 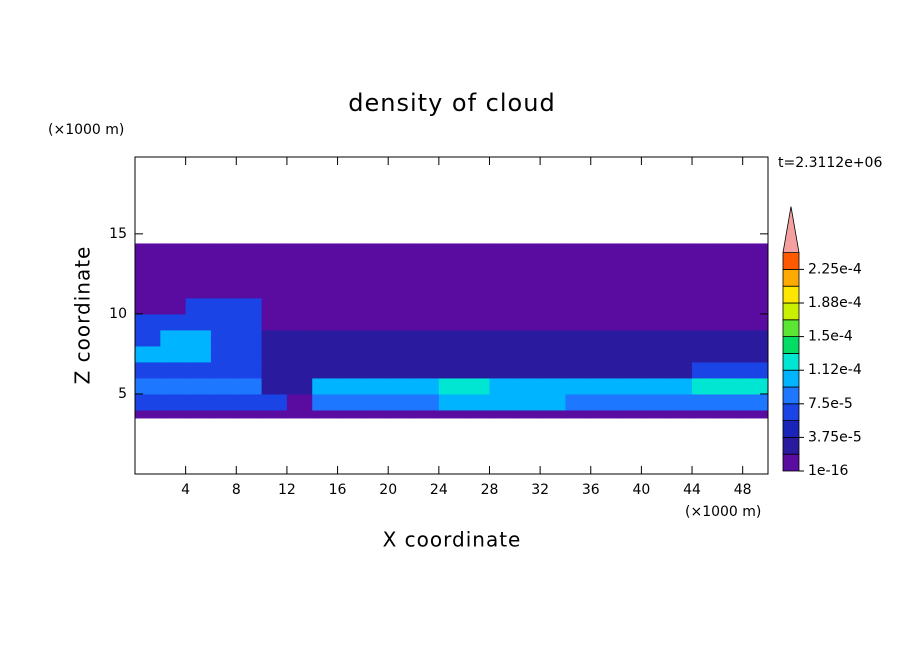 I want to click on x-tick-label: 8, so click(x=236, y=490).